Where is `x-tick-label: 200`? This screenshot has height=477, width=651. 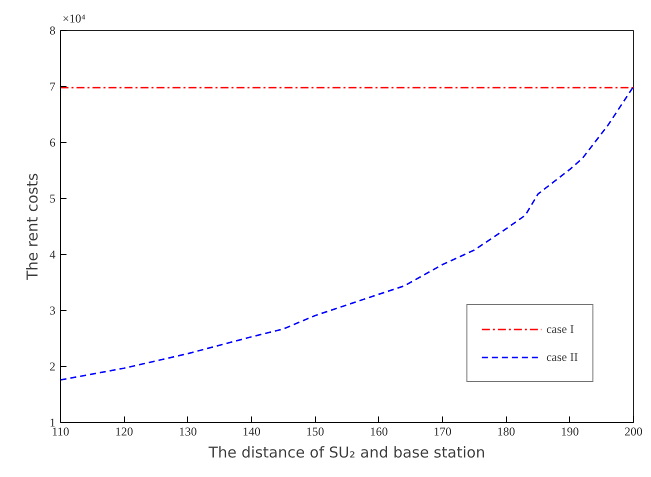
x-tick-label: 200 is located at coordinates (633, 431).